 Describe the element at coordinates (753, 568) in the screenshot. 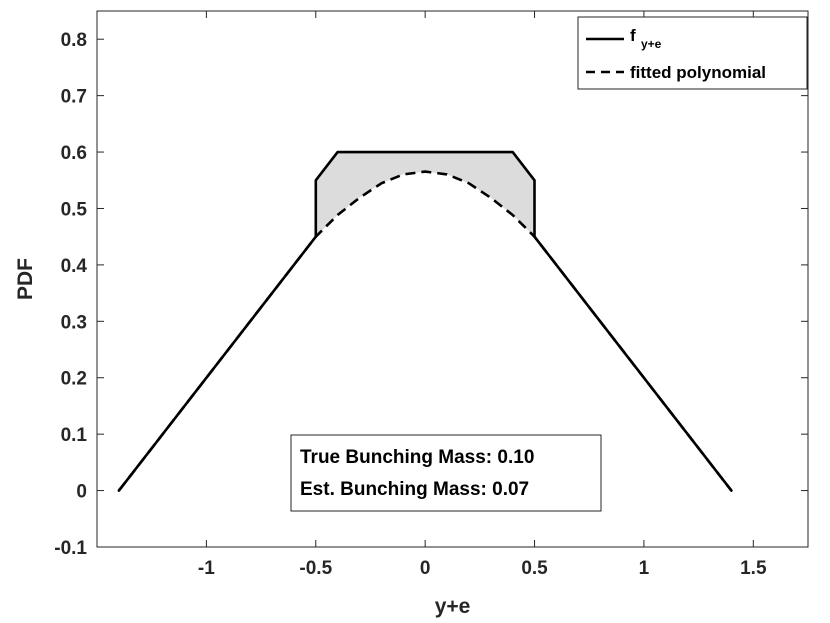

I see `x-tick-label: 1.5` at that location.